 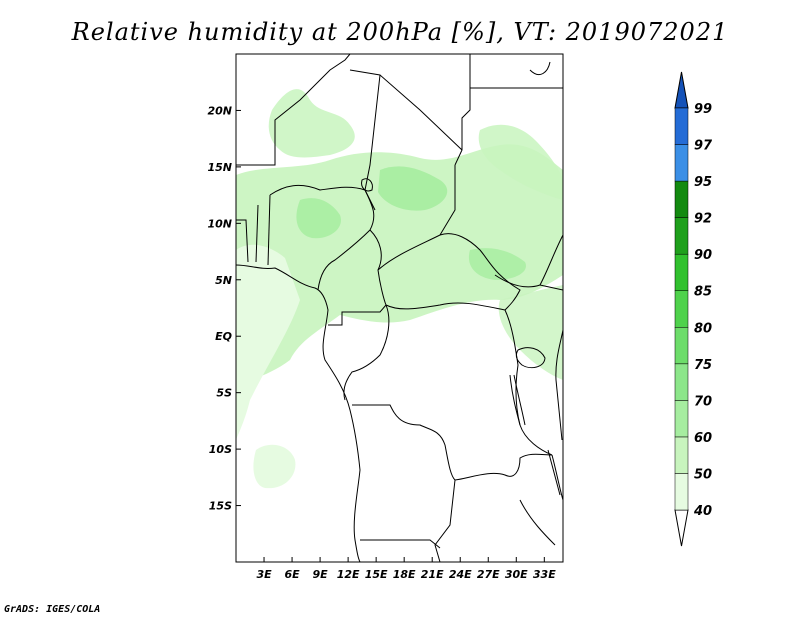 What do you see at coordinates (703, 438) in the screenshot?
I see `colorbar-label: 60` at bounding box center [703, 438].